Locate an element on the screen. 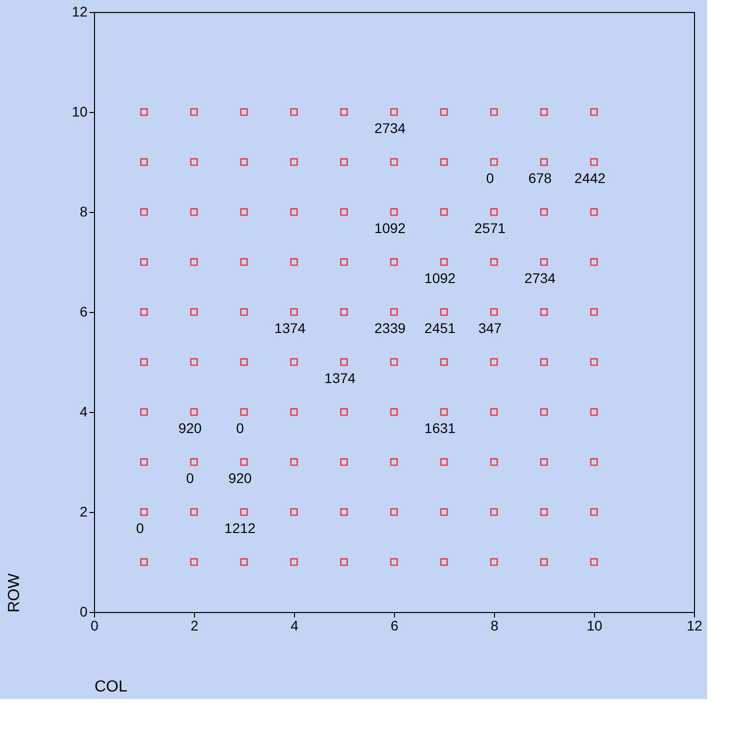 The width and height of the screenshot is (751, 749). y-axis-title: ROW is located at coordinates (14, 592).